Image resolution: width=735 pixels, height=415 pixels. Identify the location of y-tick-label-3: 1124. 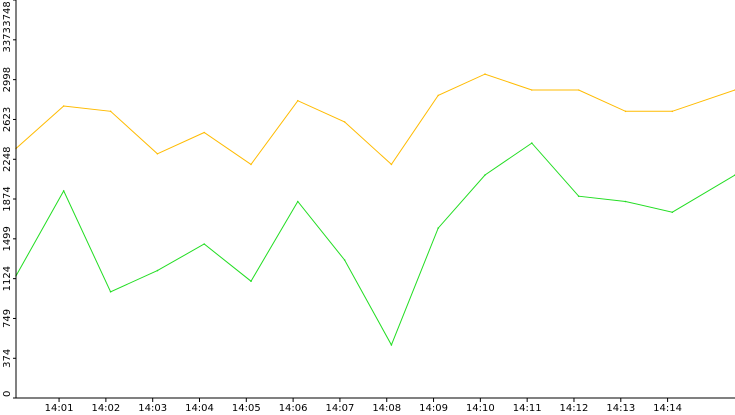
(7, 278).